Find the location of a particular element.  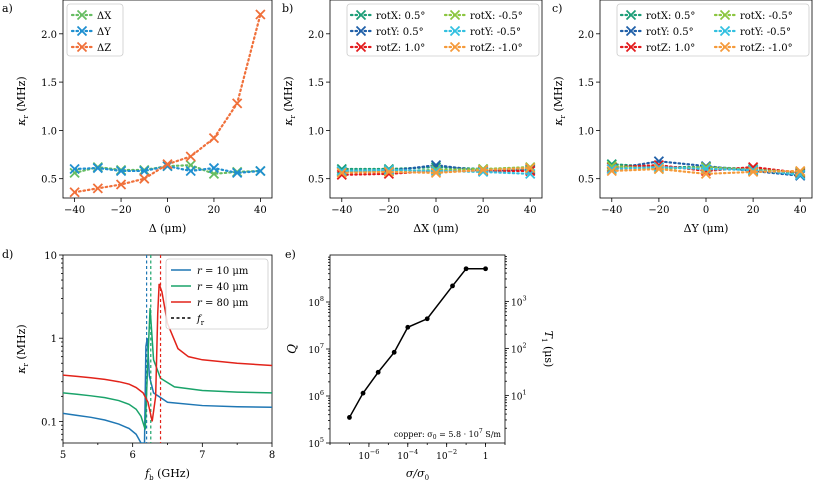

y2-axis-label-unit: (μs) is located at coordinates (548, 354).